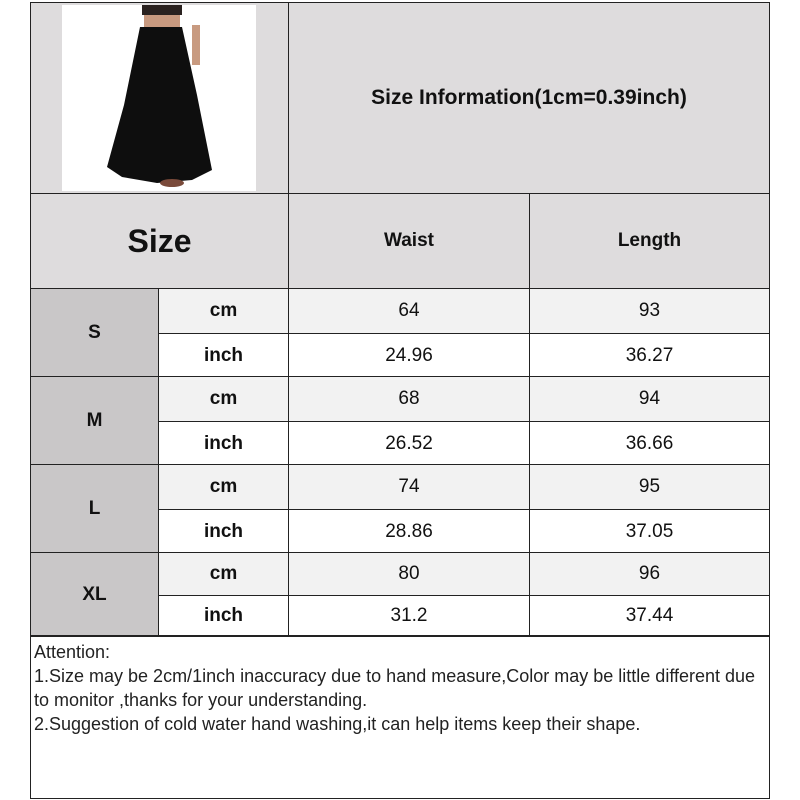 Image resolution: width=800 pixels, height=800 pixels. I want to click on size-header: Size, so click(159, 241).